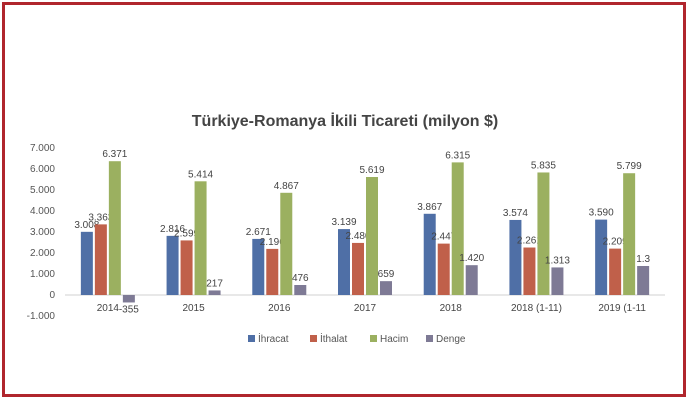 The width and height of the screenshot is (692, 403). Describe the element at coordinates (42, 148) in the screenshot. I see `y-tick-label: 7.000` at that location.